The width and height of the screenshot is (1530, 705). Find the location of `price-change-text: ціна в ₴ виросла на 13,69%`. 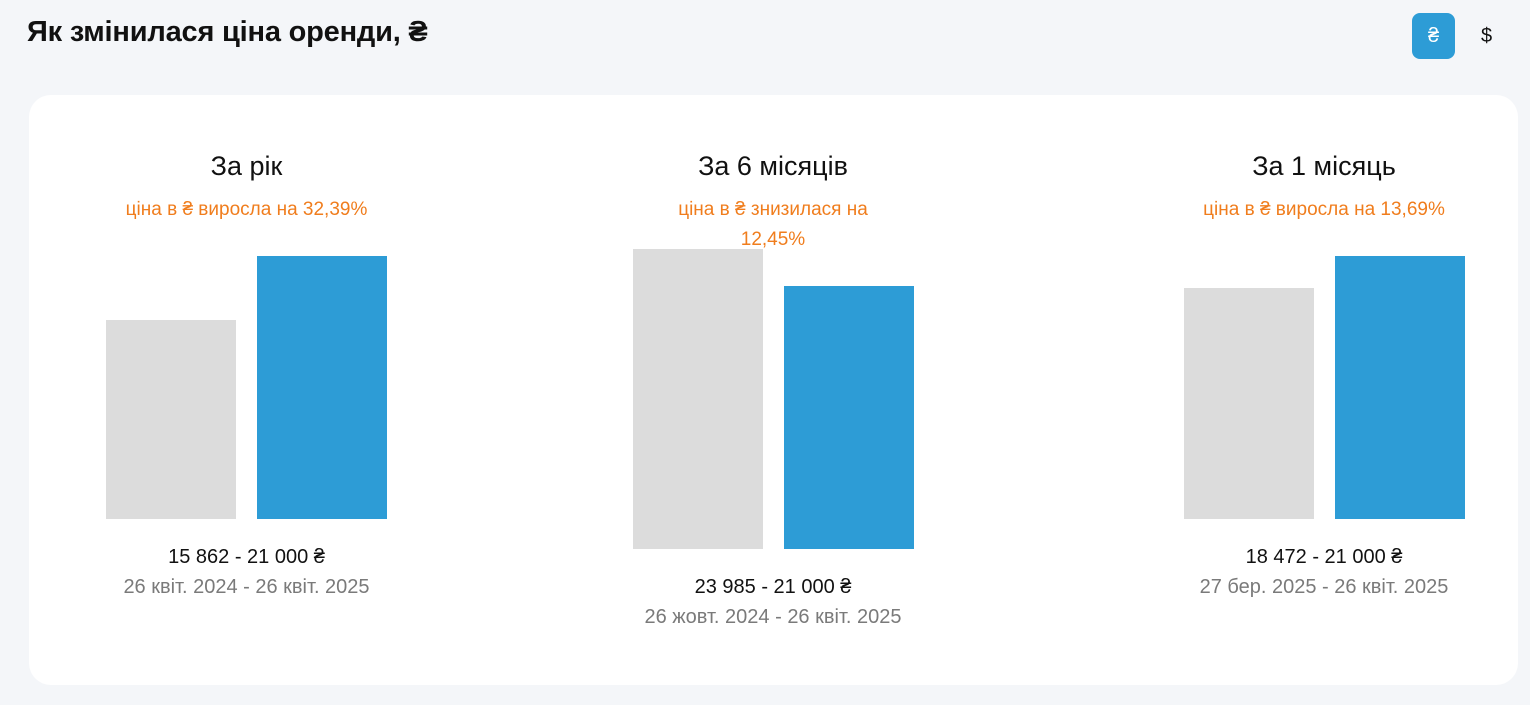

price-change-text: ціна в ₴ виросла на 13,69% is located at coordinates (1324, 210).